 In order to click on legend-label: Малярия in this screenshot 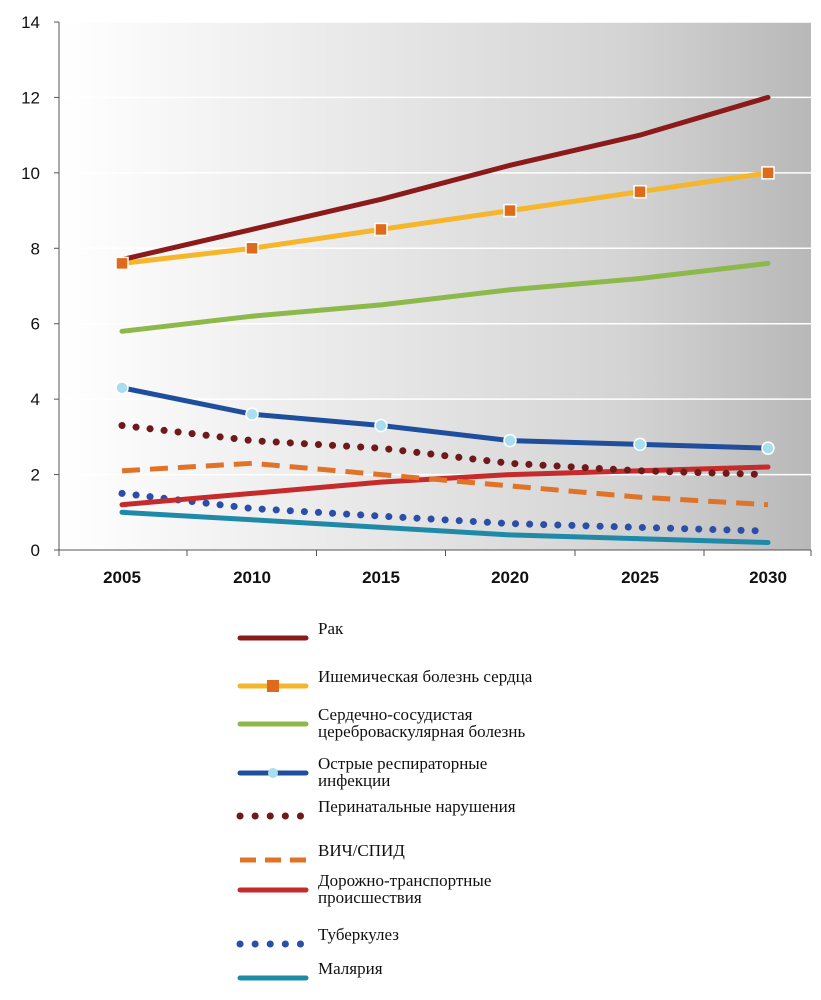, I will do `click(350, 968)`.